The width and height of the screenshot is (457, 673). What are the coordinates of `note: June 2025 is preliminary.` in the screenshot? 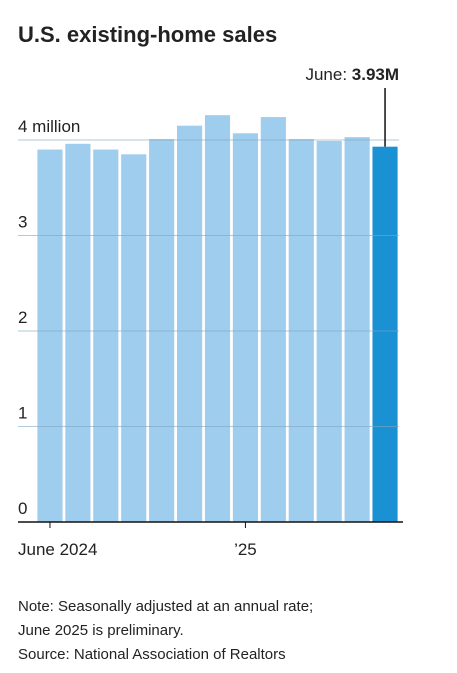 It's located at (101, 630).